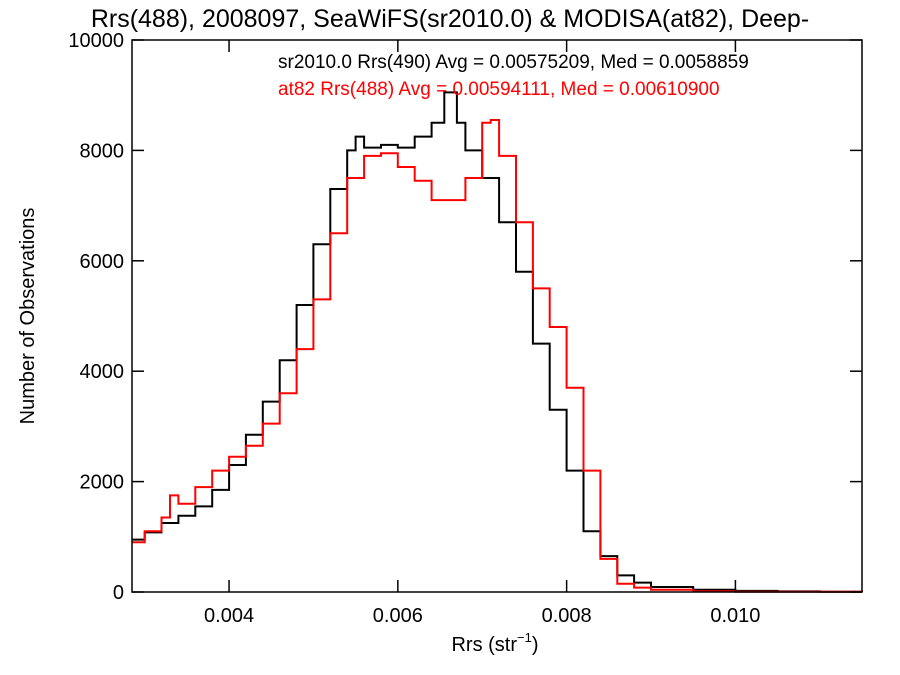 The width and height of the screenshot is (900, 675). I want to click on x-axis-label-superscript: −1, so click(524, 637).